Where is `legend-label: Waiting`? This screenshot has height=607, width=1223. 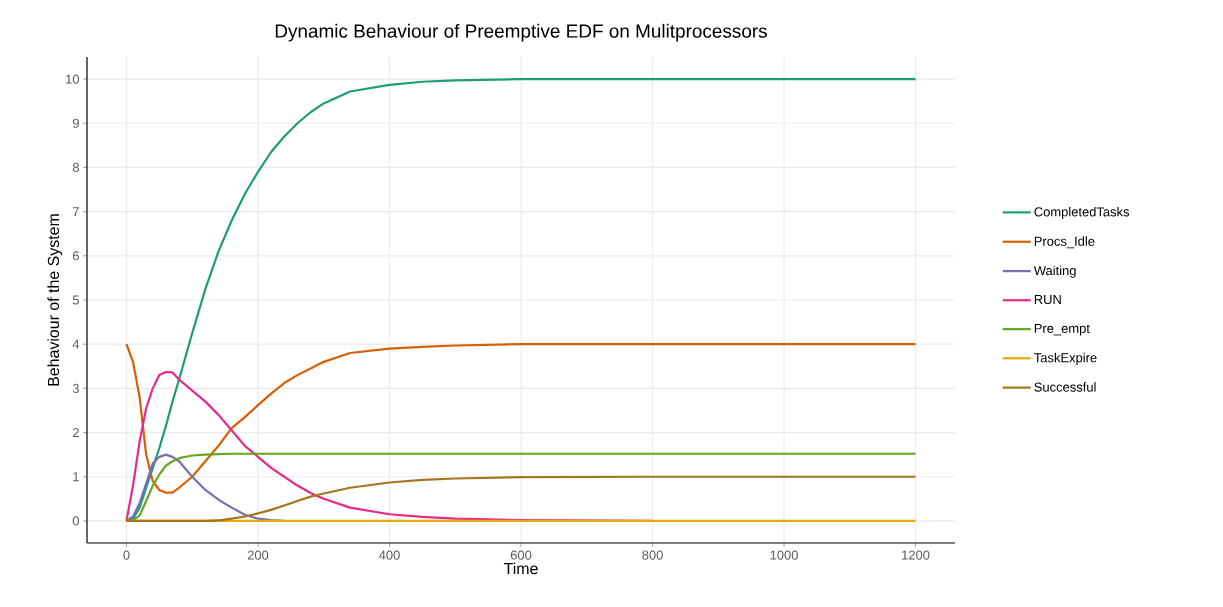
legend-label: Waiting is located at coordinates (1054, 271).